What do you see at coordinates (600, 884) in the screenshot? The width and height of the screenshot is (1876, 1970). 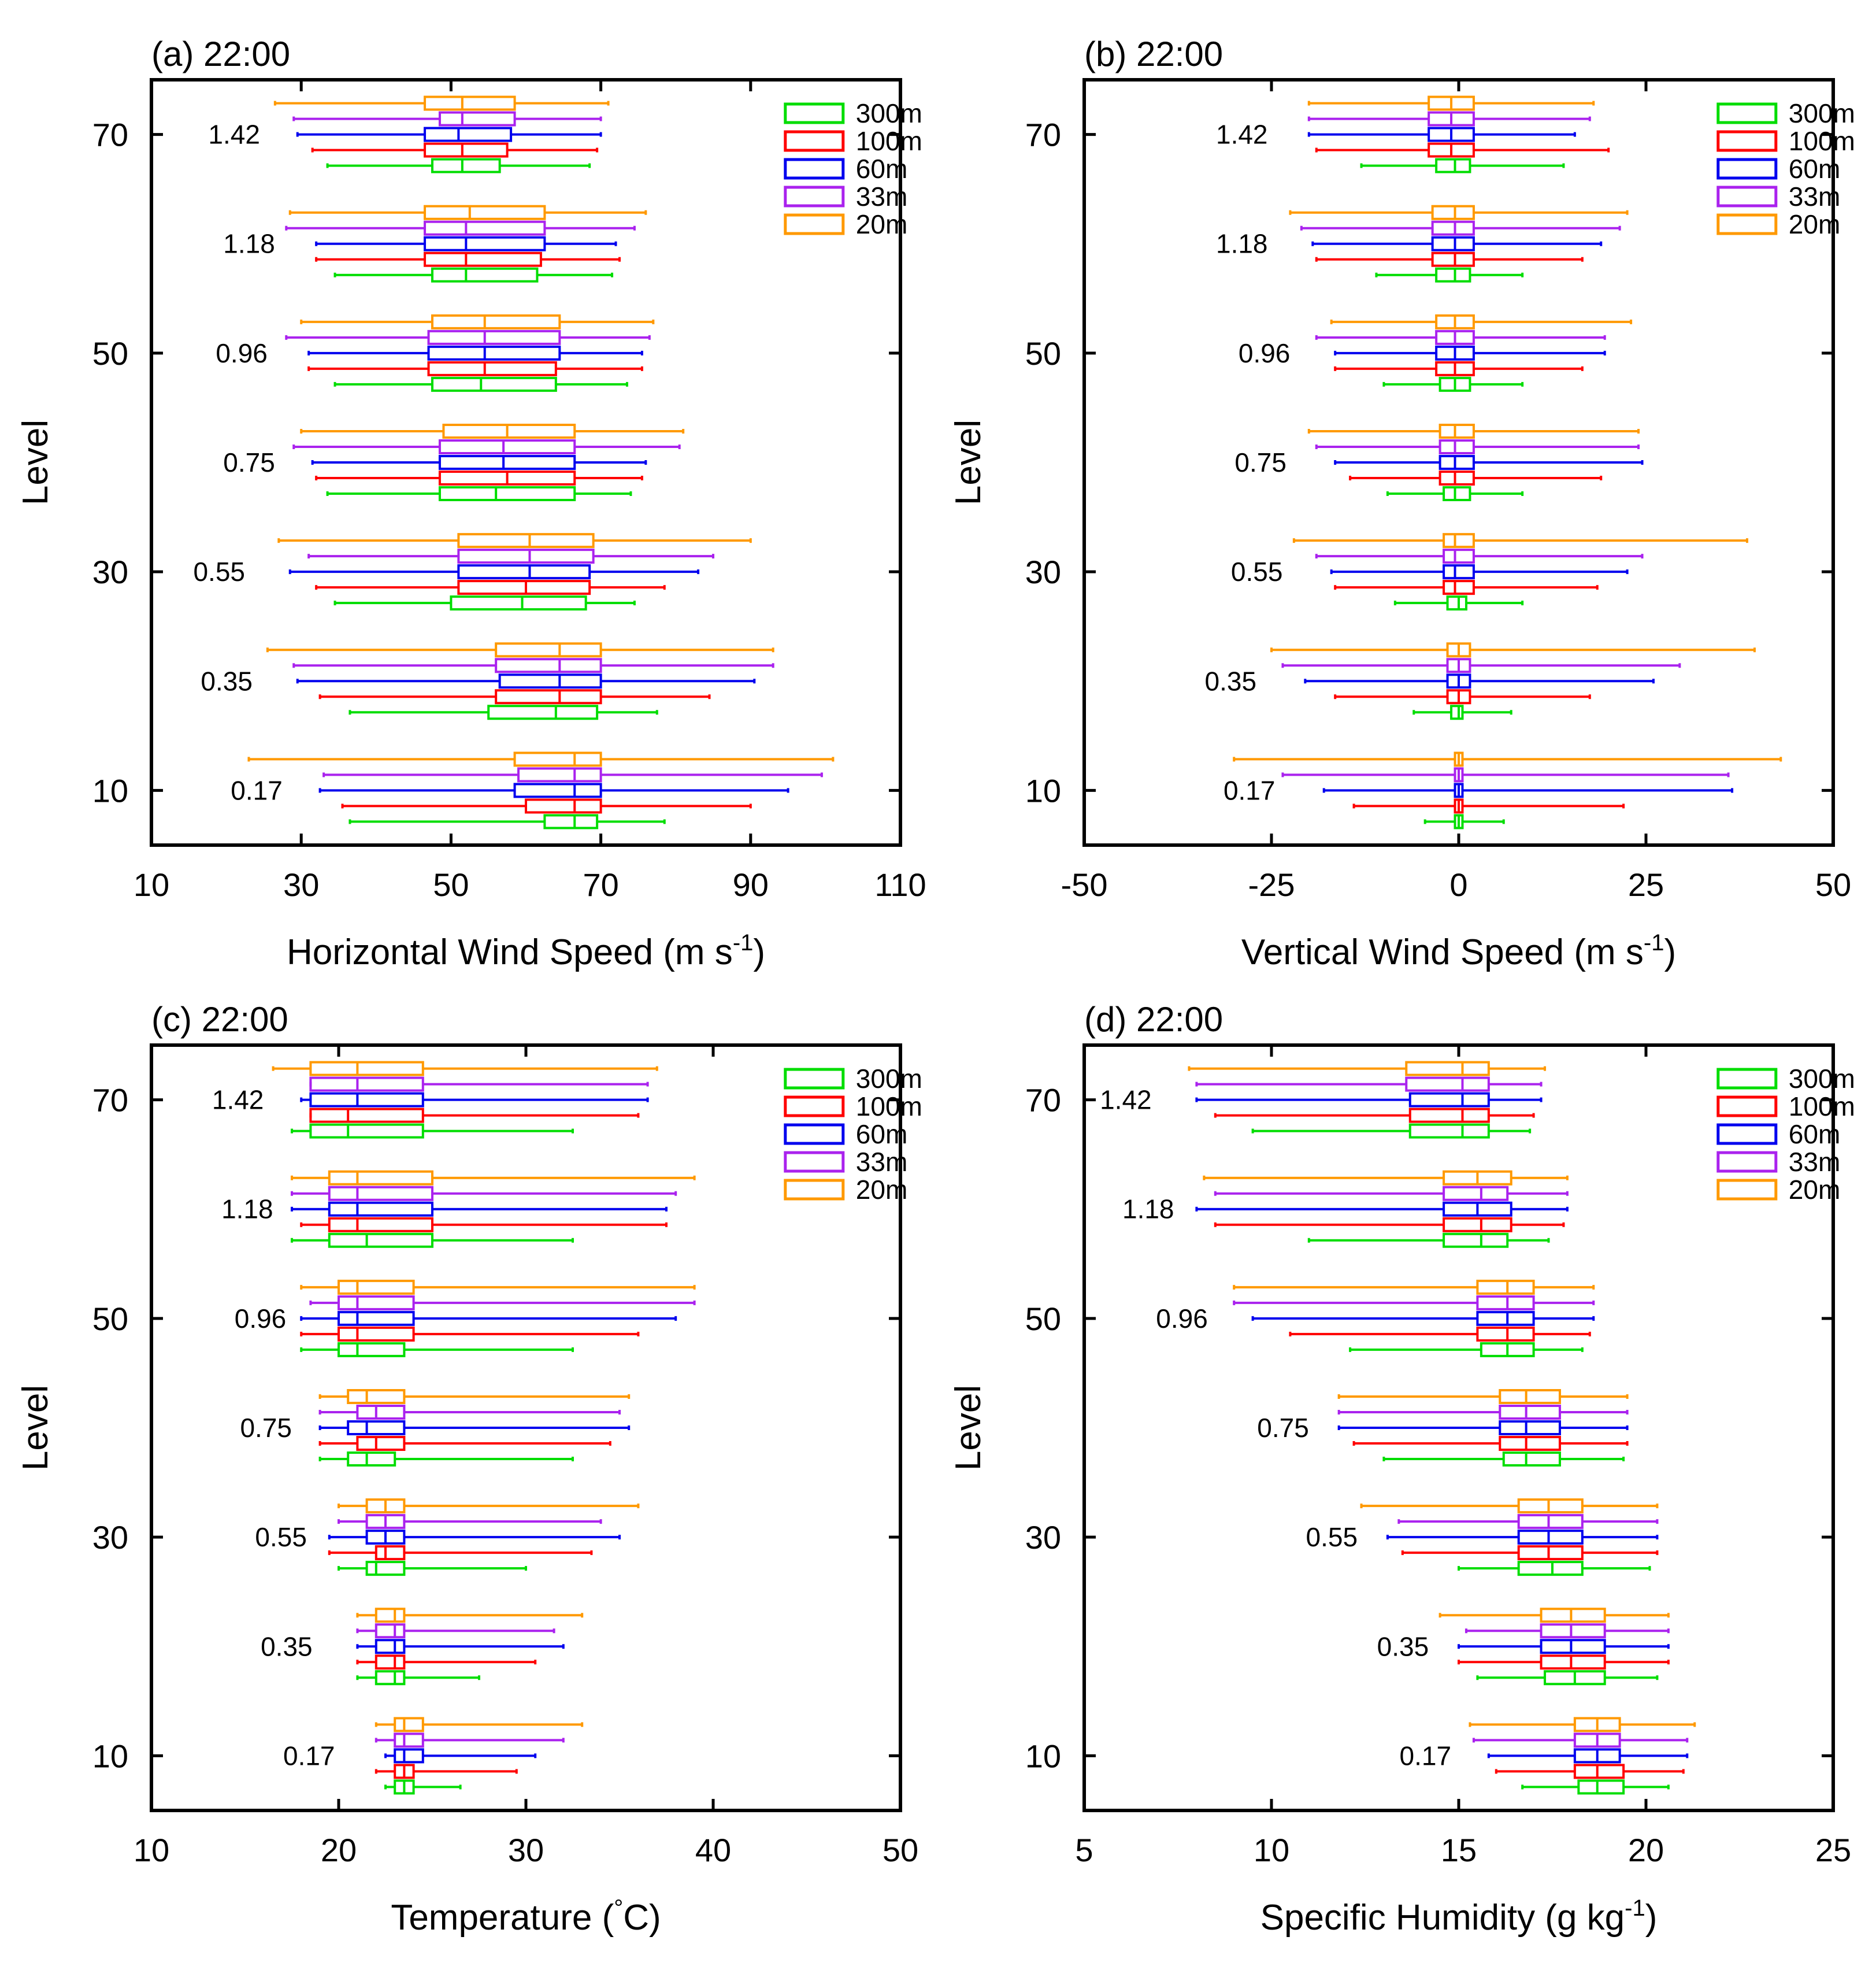 I see `x-tick-label: 70` at bounding box center [600, 884].